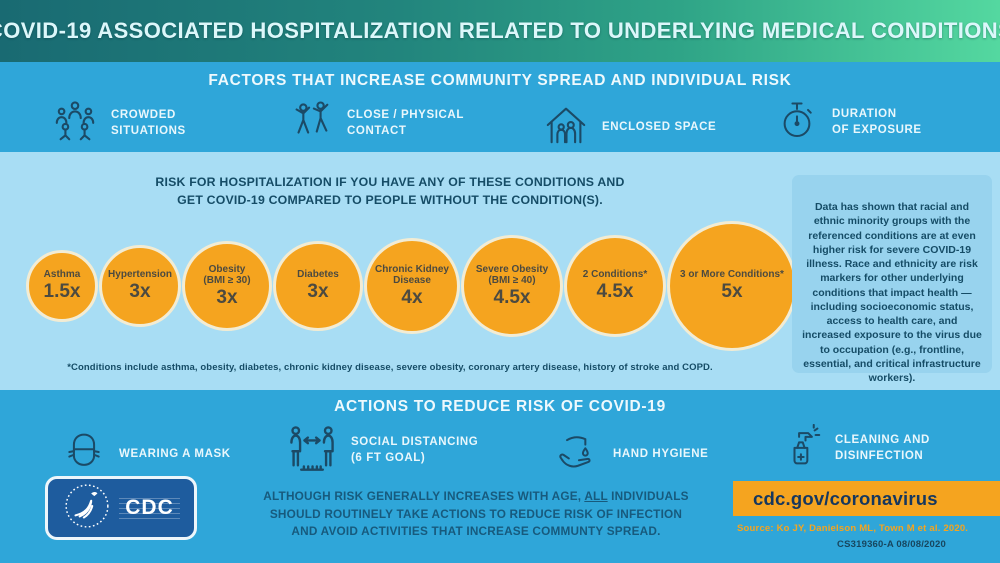 Image resolution: width=1000 pixels, height=563 pixels. What do you see at coordinates (648, 496) in the screenshot?
I see `note-text: INDIVIDUALS` at bounding box center [648, 496].